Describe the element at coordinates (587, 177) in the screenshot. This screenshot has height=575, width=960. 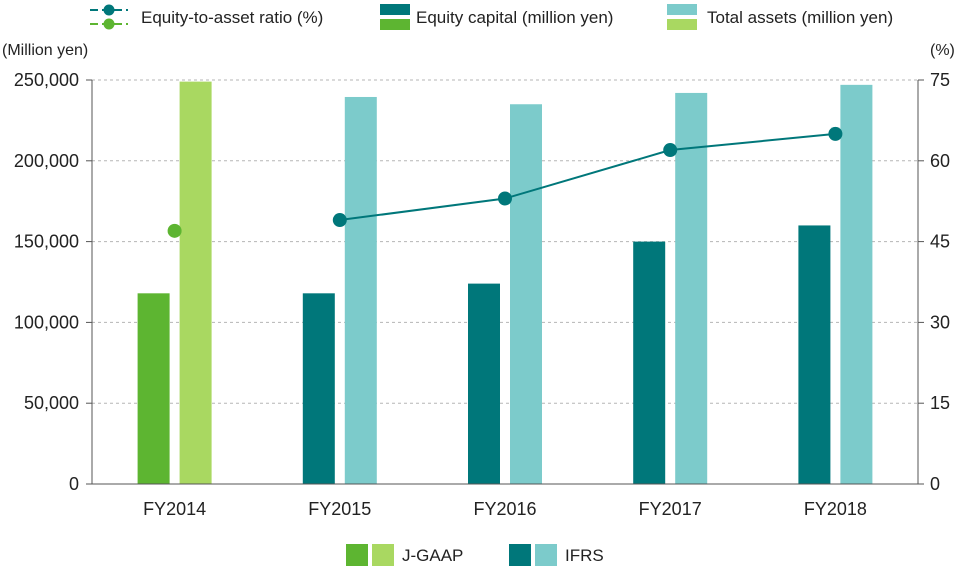
I see `ratio-line-path` at that location.